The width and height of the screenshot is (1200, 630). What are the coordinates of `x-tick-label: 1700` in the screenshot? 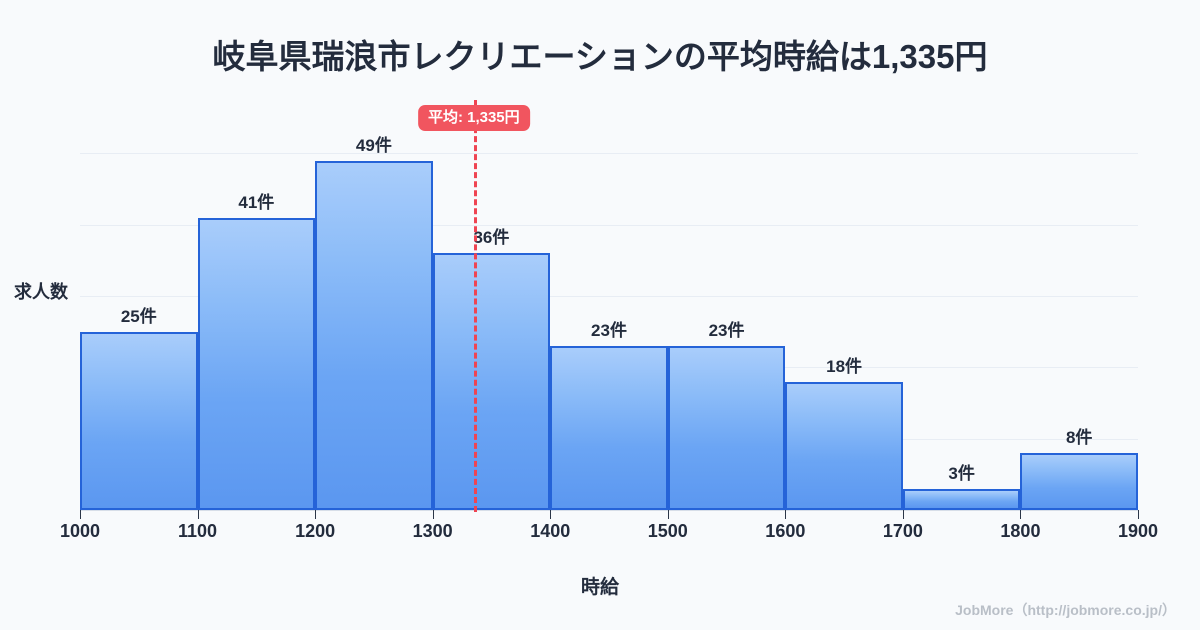 It's located at (902, 531).